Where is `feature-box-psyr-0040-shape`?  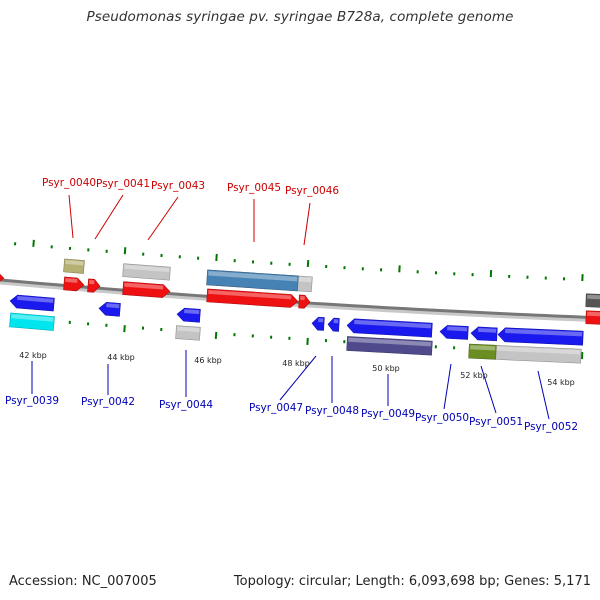
feature-box-psyr-0040-shape is located at coordinates (74, 266).